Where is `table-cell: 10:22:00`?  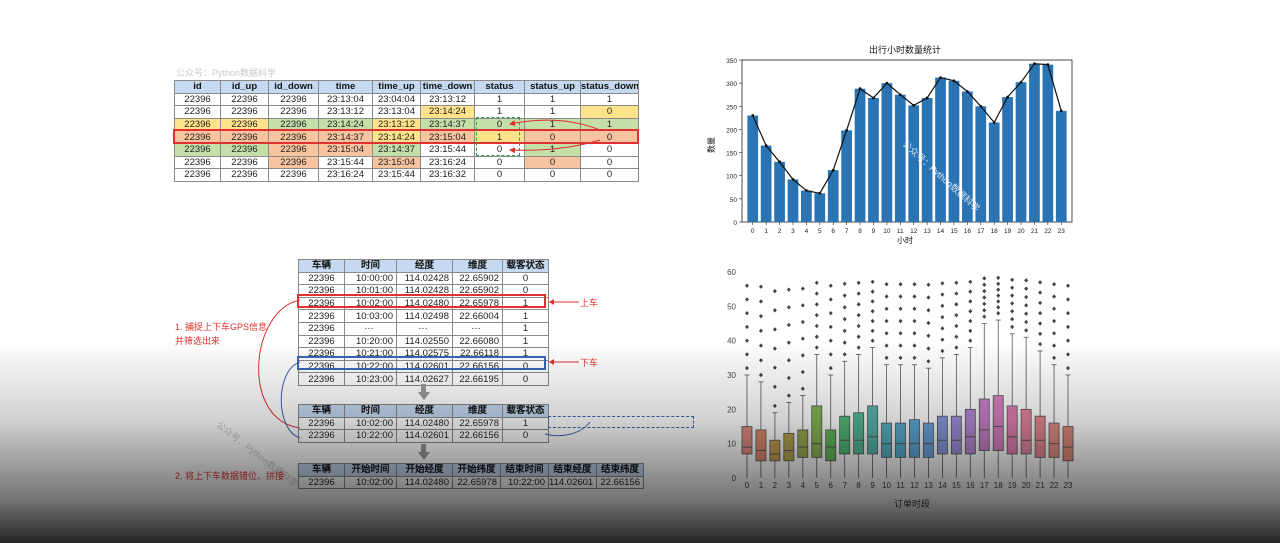
table-cell: 10:22:00 is located at coordinates (524, 482).